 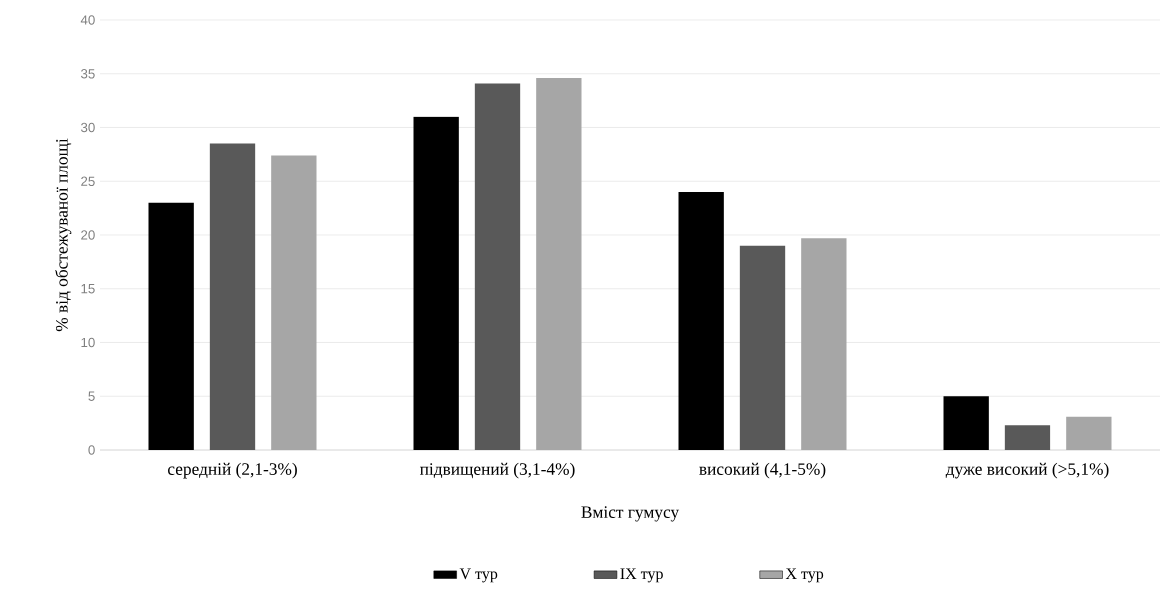 I want to click on y-tick-label: 30, so click(x=87, y=127).